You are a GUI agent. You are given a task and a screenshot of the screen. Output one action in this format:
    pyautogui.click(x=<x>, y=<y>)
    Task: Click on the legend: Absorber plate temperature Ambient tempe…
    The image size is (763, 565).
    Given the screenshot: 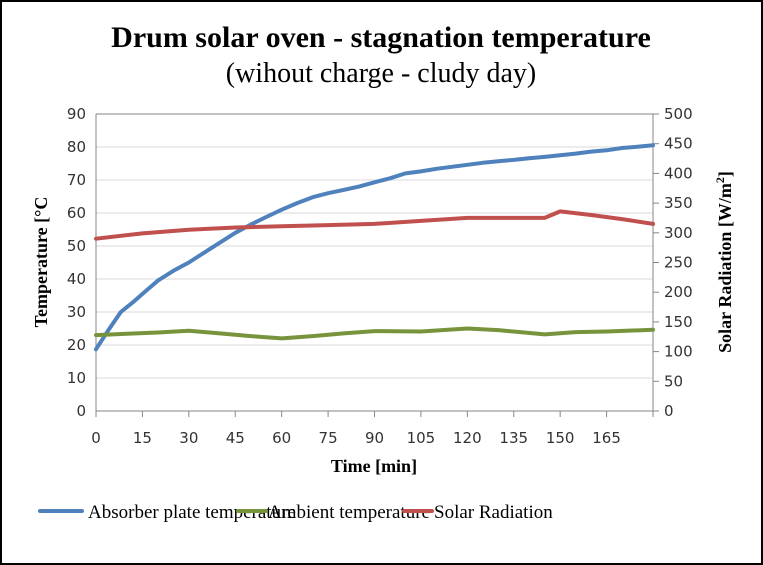 What is the action you would take?
    pyautogui.click(x=295, y=512)
    